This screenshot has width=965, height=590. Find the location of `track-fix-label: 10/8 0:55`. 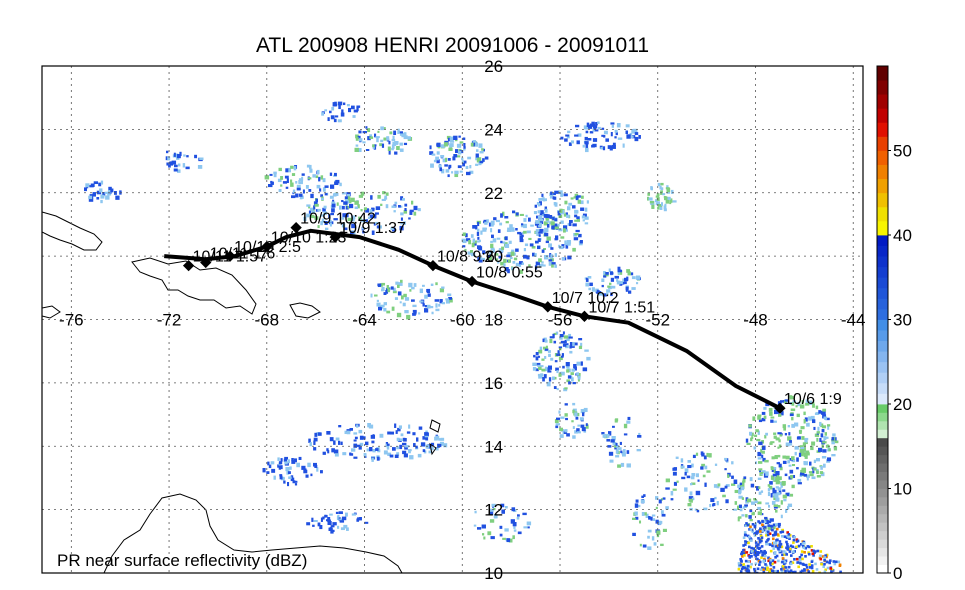

track-fix-label: 10/8 0:55 is located at coordinates (509, 272).